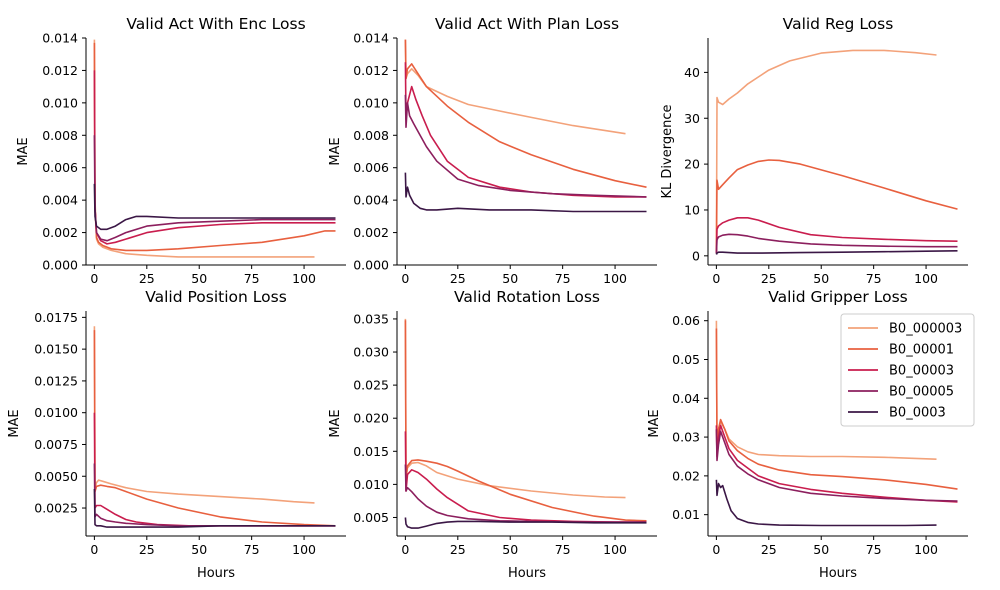 This screenshot has height=590, width=1000. What do you see at coordinates (917, 413) in the screenshot?
I see `legend-label: B0_0003` at bounding box center [917, 413].